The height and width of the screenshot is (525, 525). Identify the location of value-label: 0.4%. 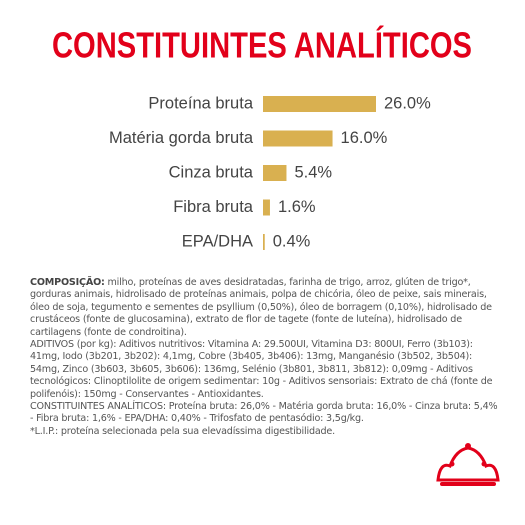
(292, 241).